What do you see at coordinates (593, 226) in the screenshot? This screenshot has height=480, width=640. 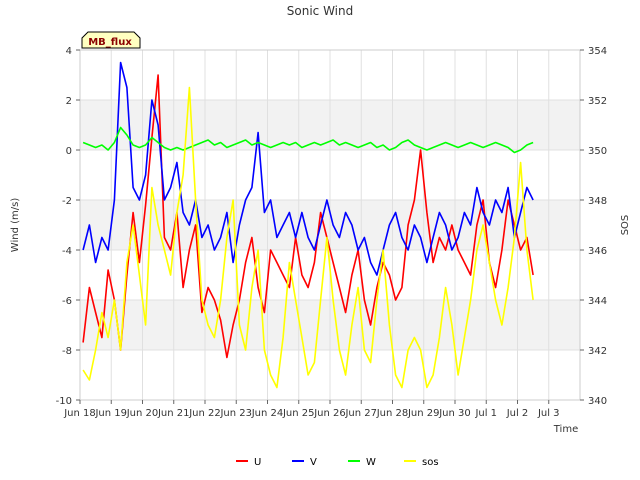 I see `right-axis: 354 352 350 348 346 344 342 340` at bounding box center [593, 226].